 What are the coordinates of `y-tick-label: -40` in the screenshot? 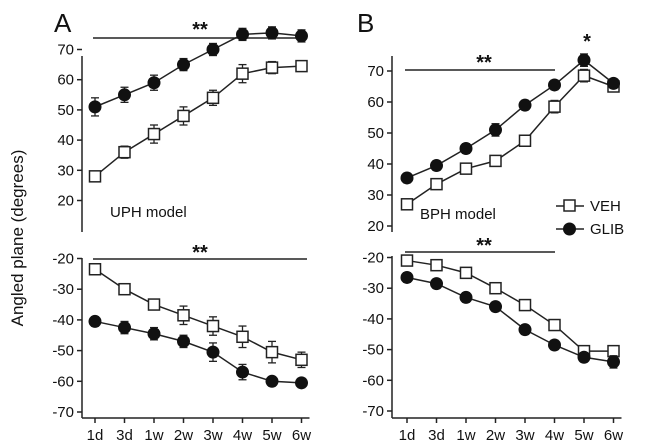 It's located at (63, 320).